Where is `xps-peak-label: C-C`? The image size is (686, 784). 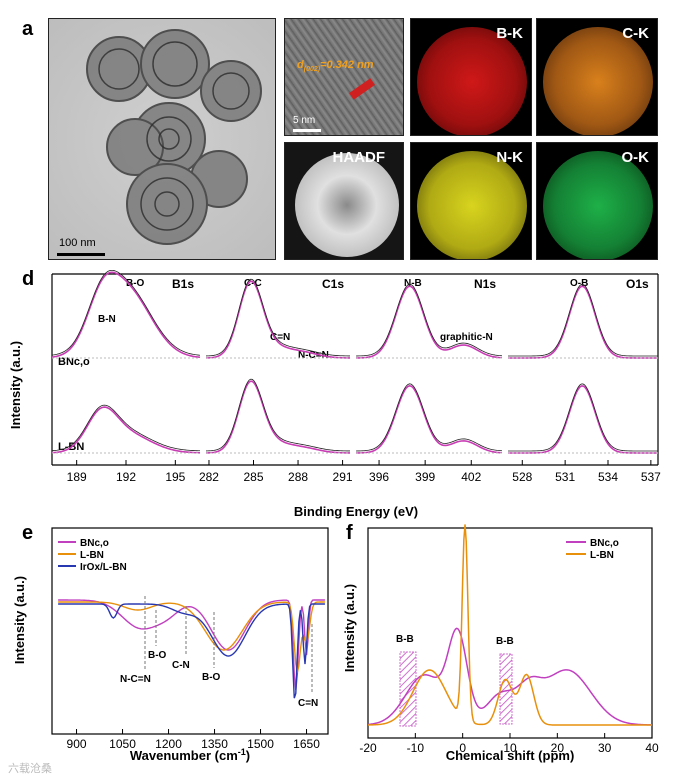 xps-peak-label: C-C is located at coordinates (253, 283).